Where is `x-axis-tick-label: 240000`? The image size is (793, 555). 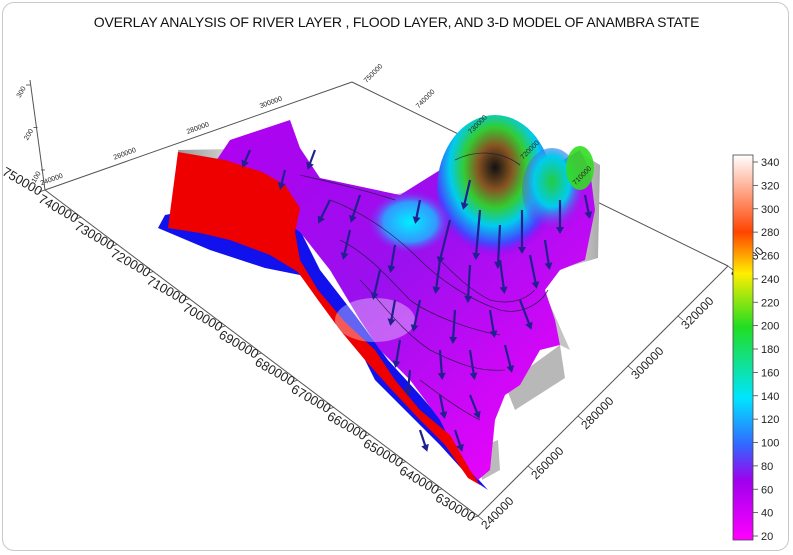 x-axis-tick-label: 240000 is located at coordinates (497, 513).